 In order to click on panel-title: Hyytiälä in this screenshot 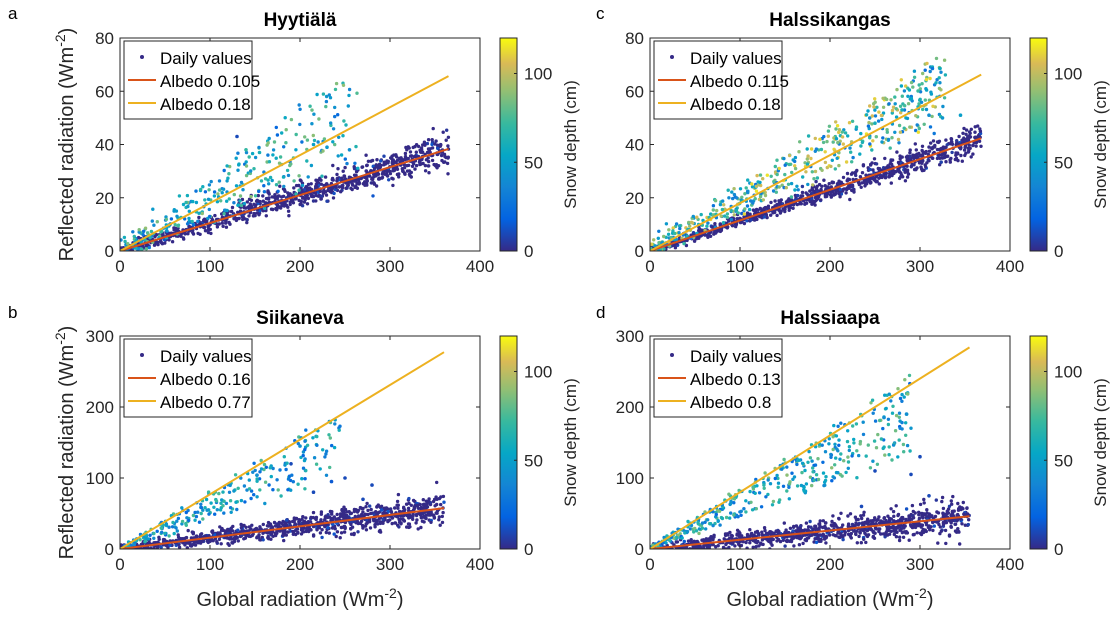, I will do `click(300, 20)`.